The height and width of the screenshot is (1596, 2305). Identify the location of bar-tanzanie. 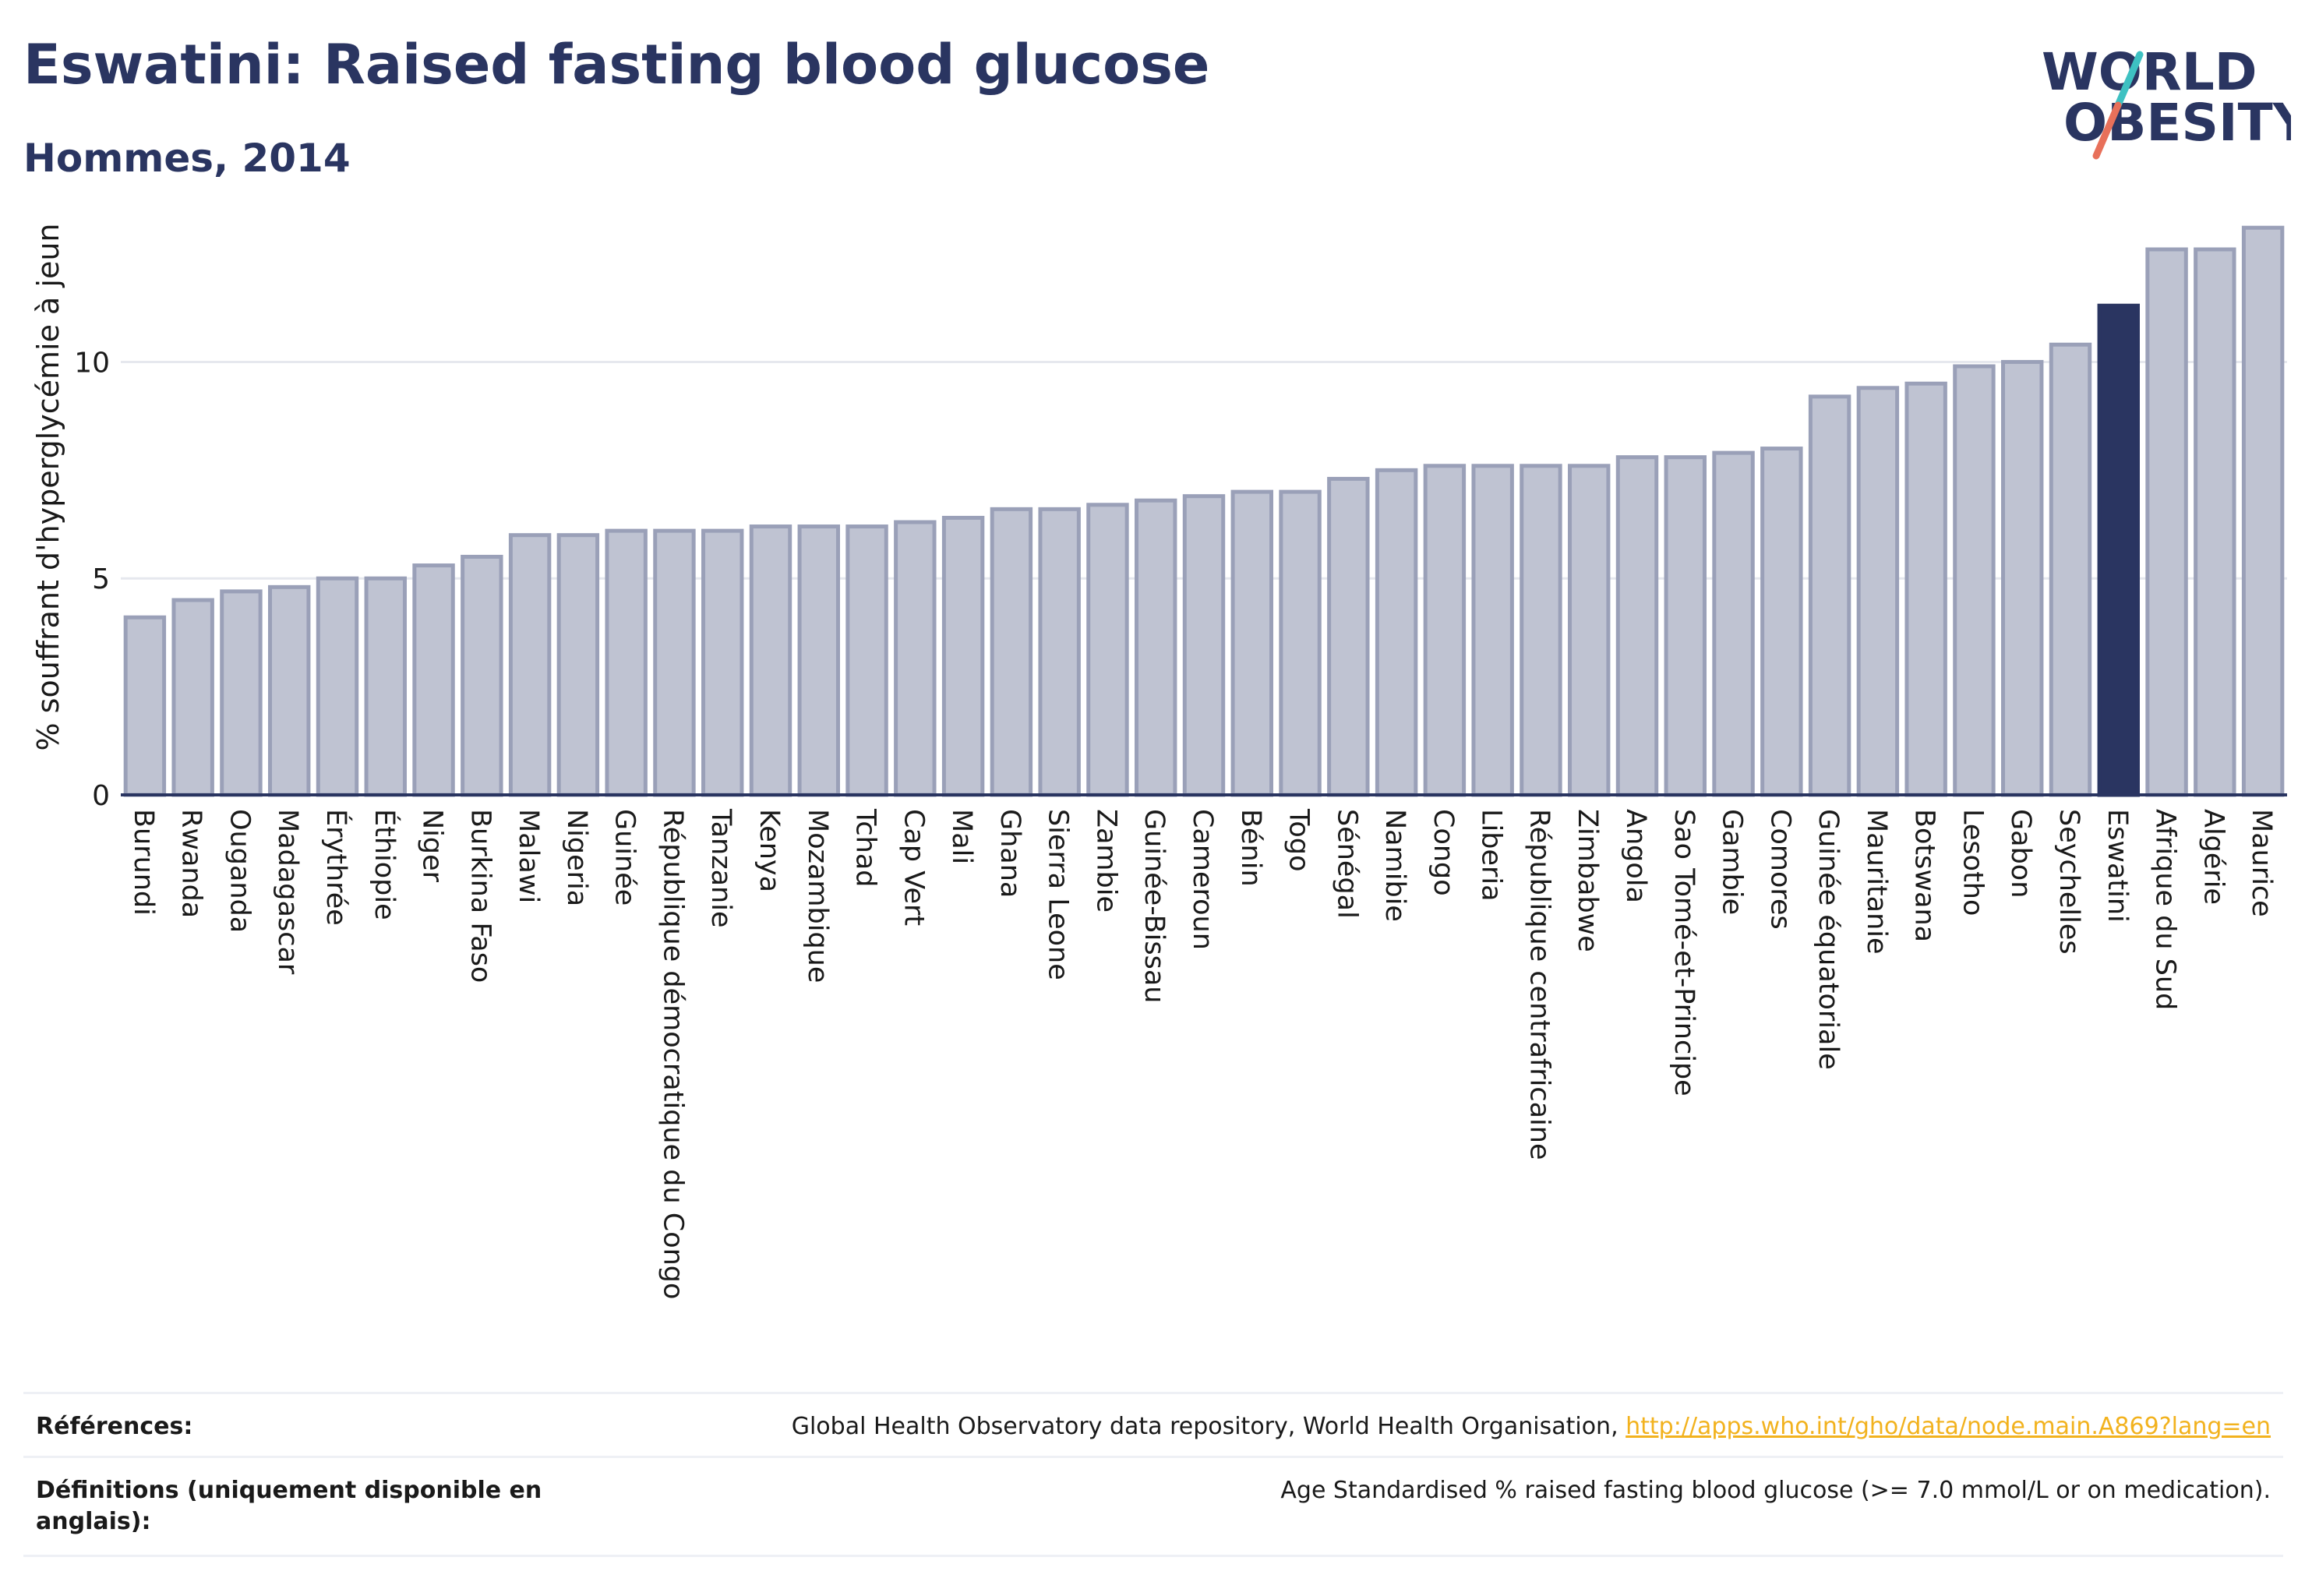
(722, 662).